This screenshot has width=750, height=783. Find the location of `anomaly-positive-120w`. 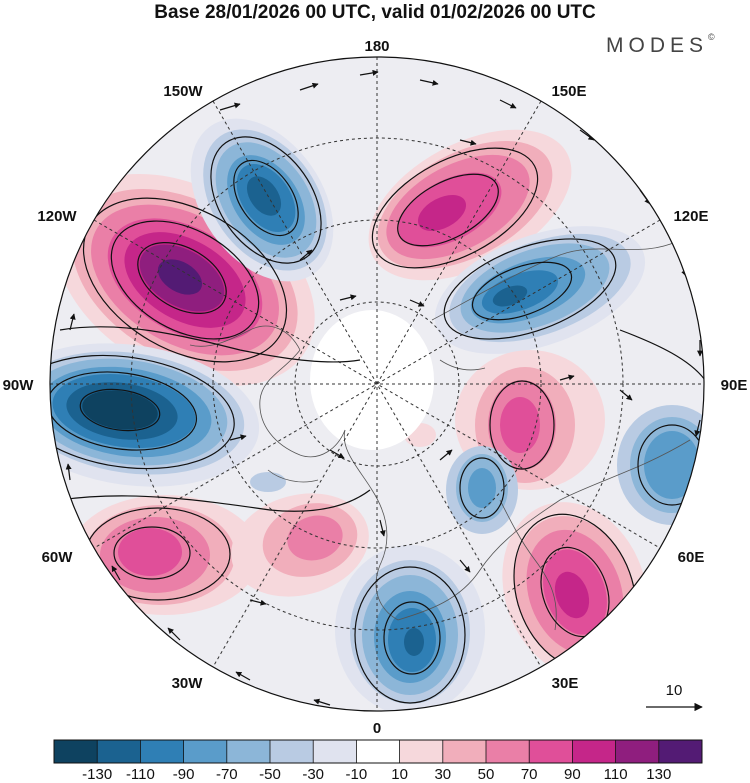

anomaly-positive-120w is located at coordinates (185, 280).